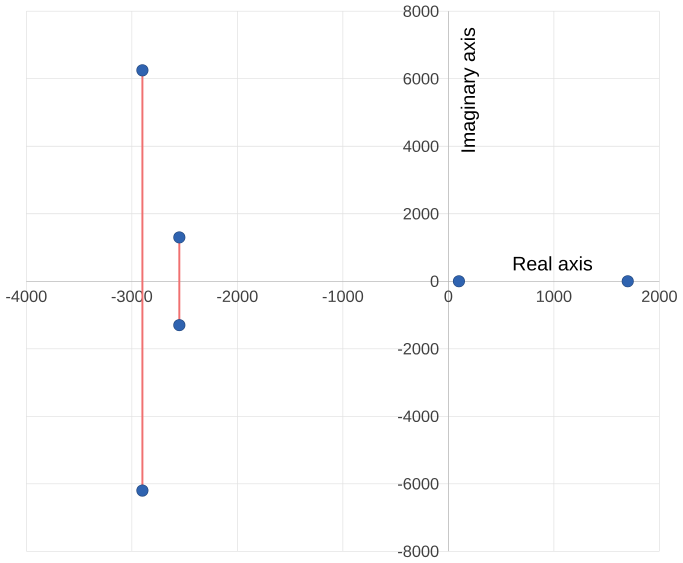 Image resolution: width=683 pixels, height=563 pixels. What do you see at coordinates (418, 416) in the screenshot?
I see `y-tick-label: -4000` at bounding box center [418, 416].